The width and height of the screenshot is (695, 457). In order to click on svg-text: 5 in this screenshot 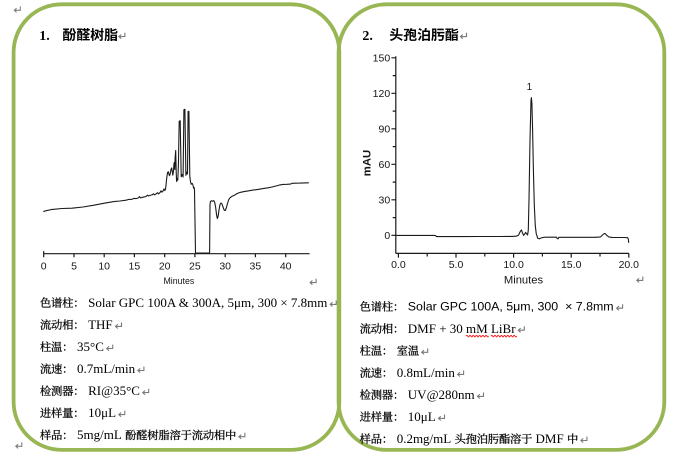, I will do `click(74, 266)`.